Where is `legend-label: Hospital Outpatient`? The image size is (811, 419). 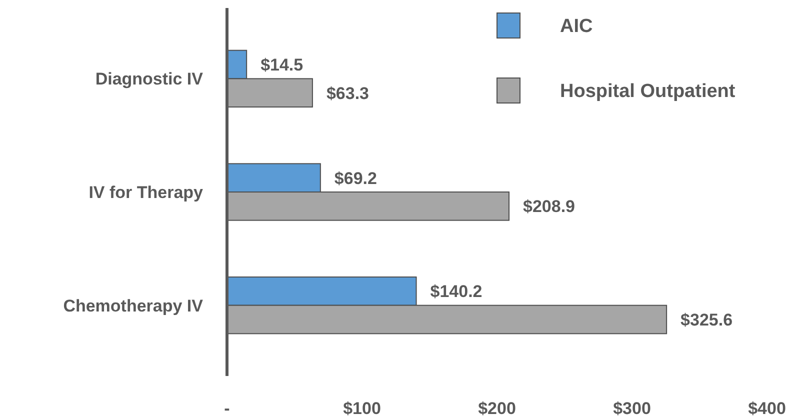
legend-label: Hospital Outpatient is located at coordinates (648, 91).